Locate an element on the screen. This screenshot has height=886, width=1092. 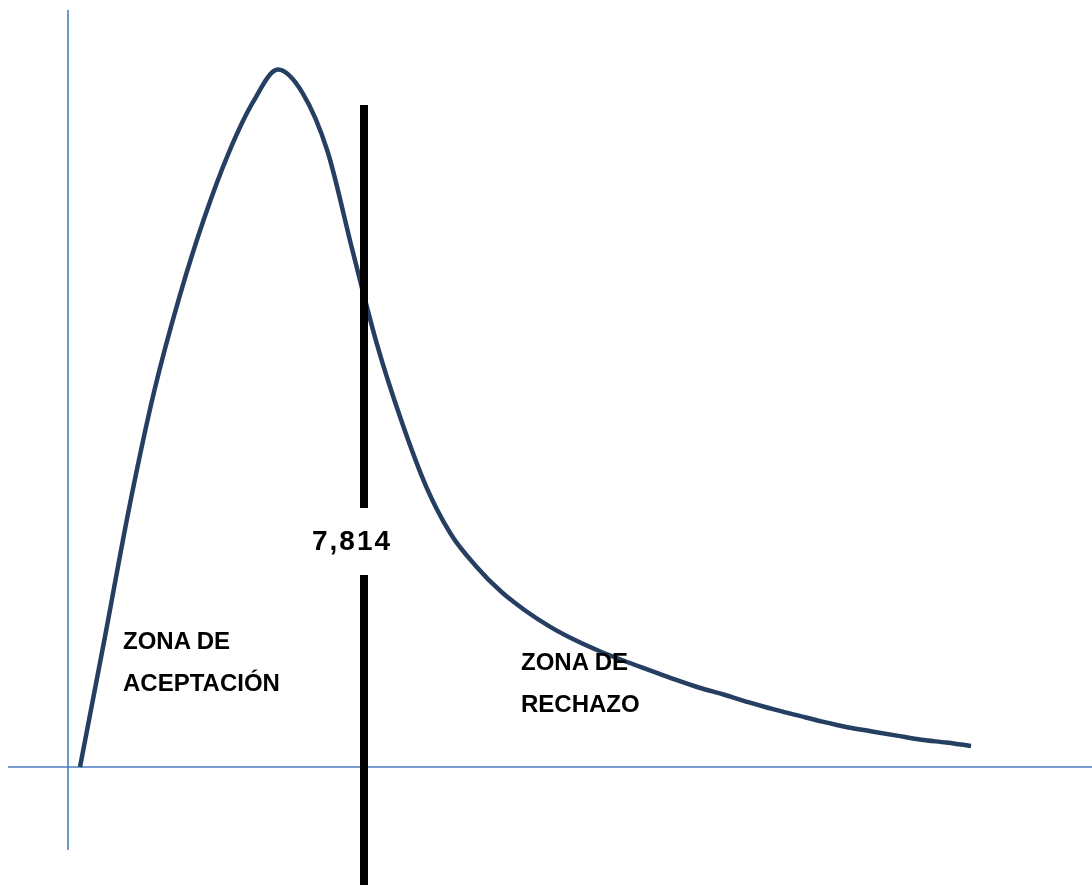
annotation: ZONA DE ACEPTACIÓN is located at coordinates (202, 662).